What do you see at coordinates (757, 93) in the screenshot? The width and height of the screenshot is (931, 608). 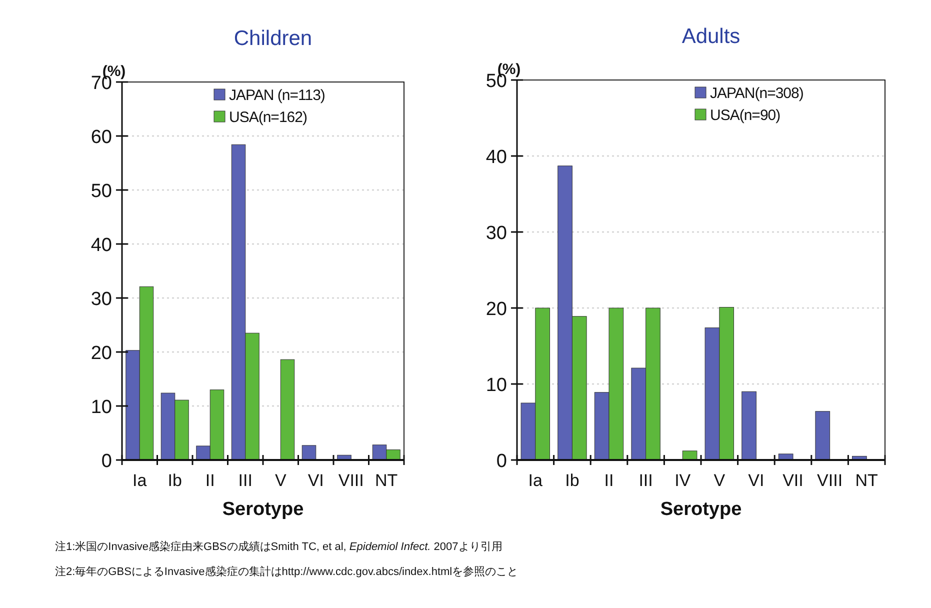 I see `legend-label: JAPAN(n=308)` at bounding box center [757, 93].